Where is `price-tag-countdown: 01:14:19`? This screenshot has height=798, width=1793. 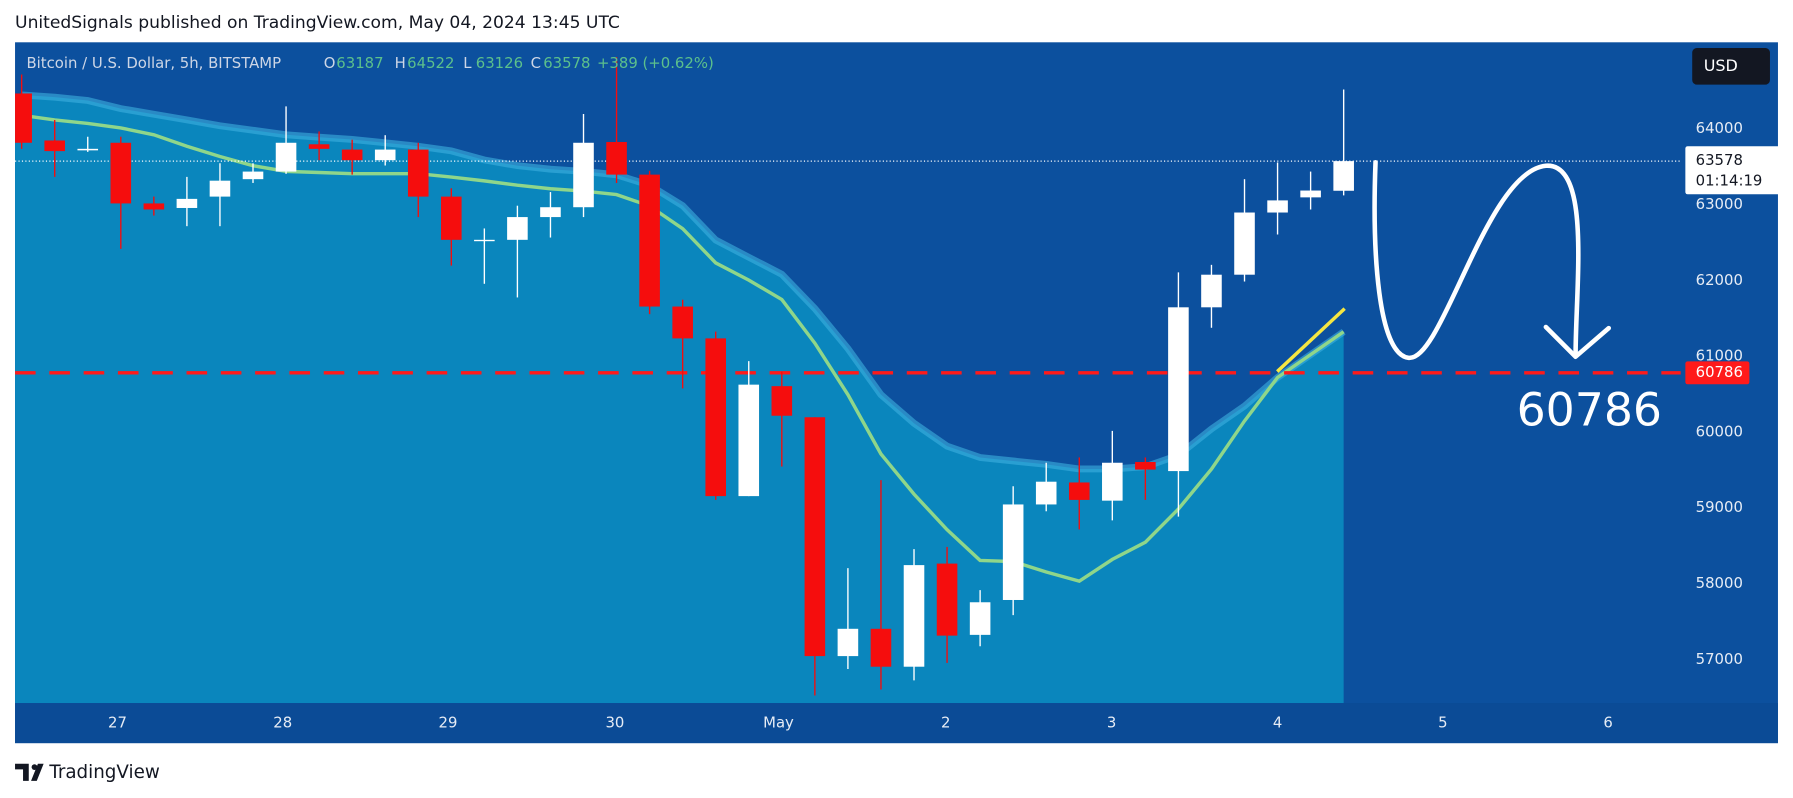
price-tag-countdown: 01:14:19 is located at coordinates (1729, 181).